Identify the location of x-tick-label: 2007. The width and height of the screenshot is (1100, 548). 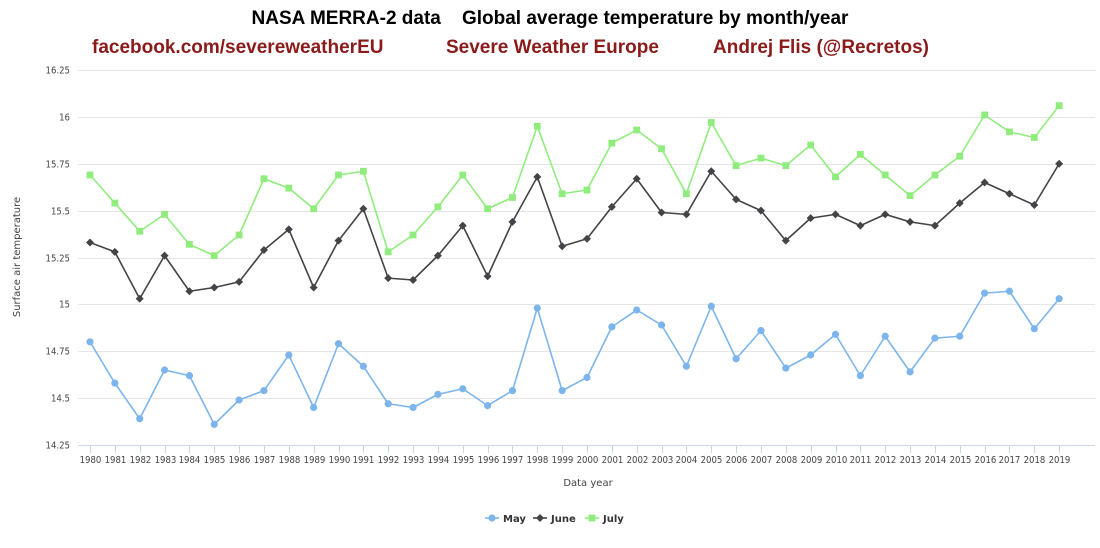
(762, 460).